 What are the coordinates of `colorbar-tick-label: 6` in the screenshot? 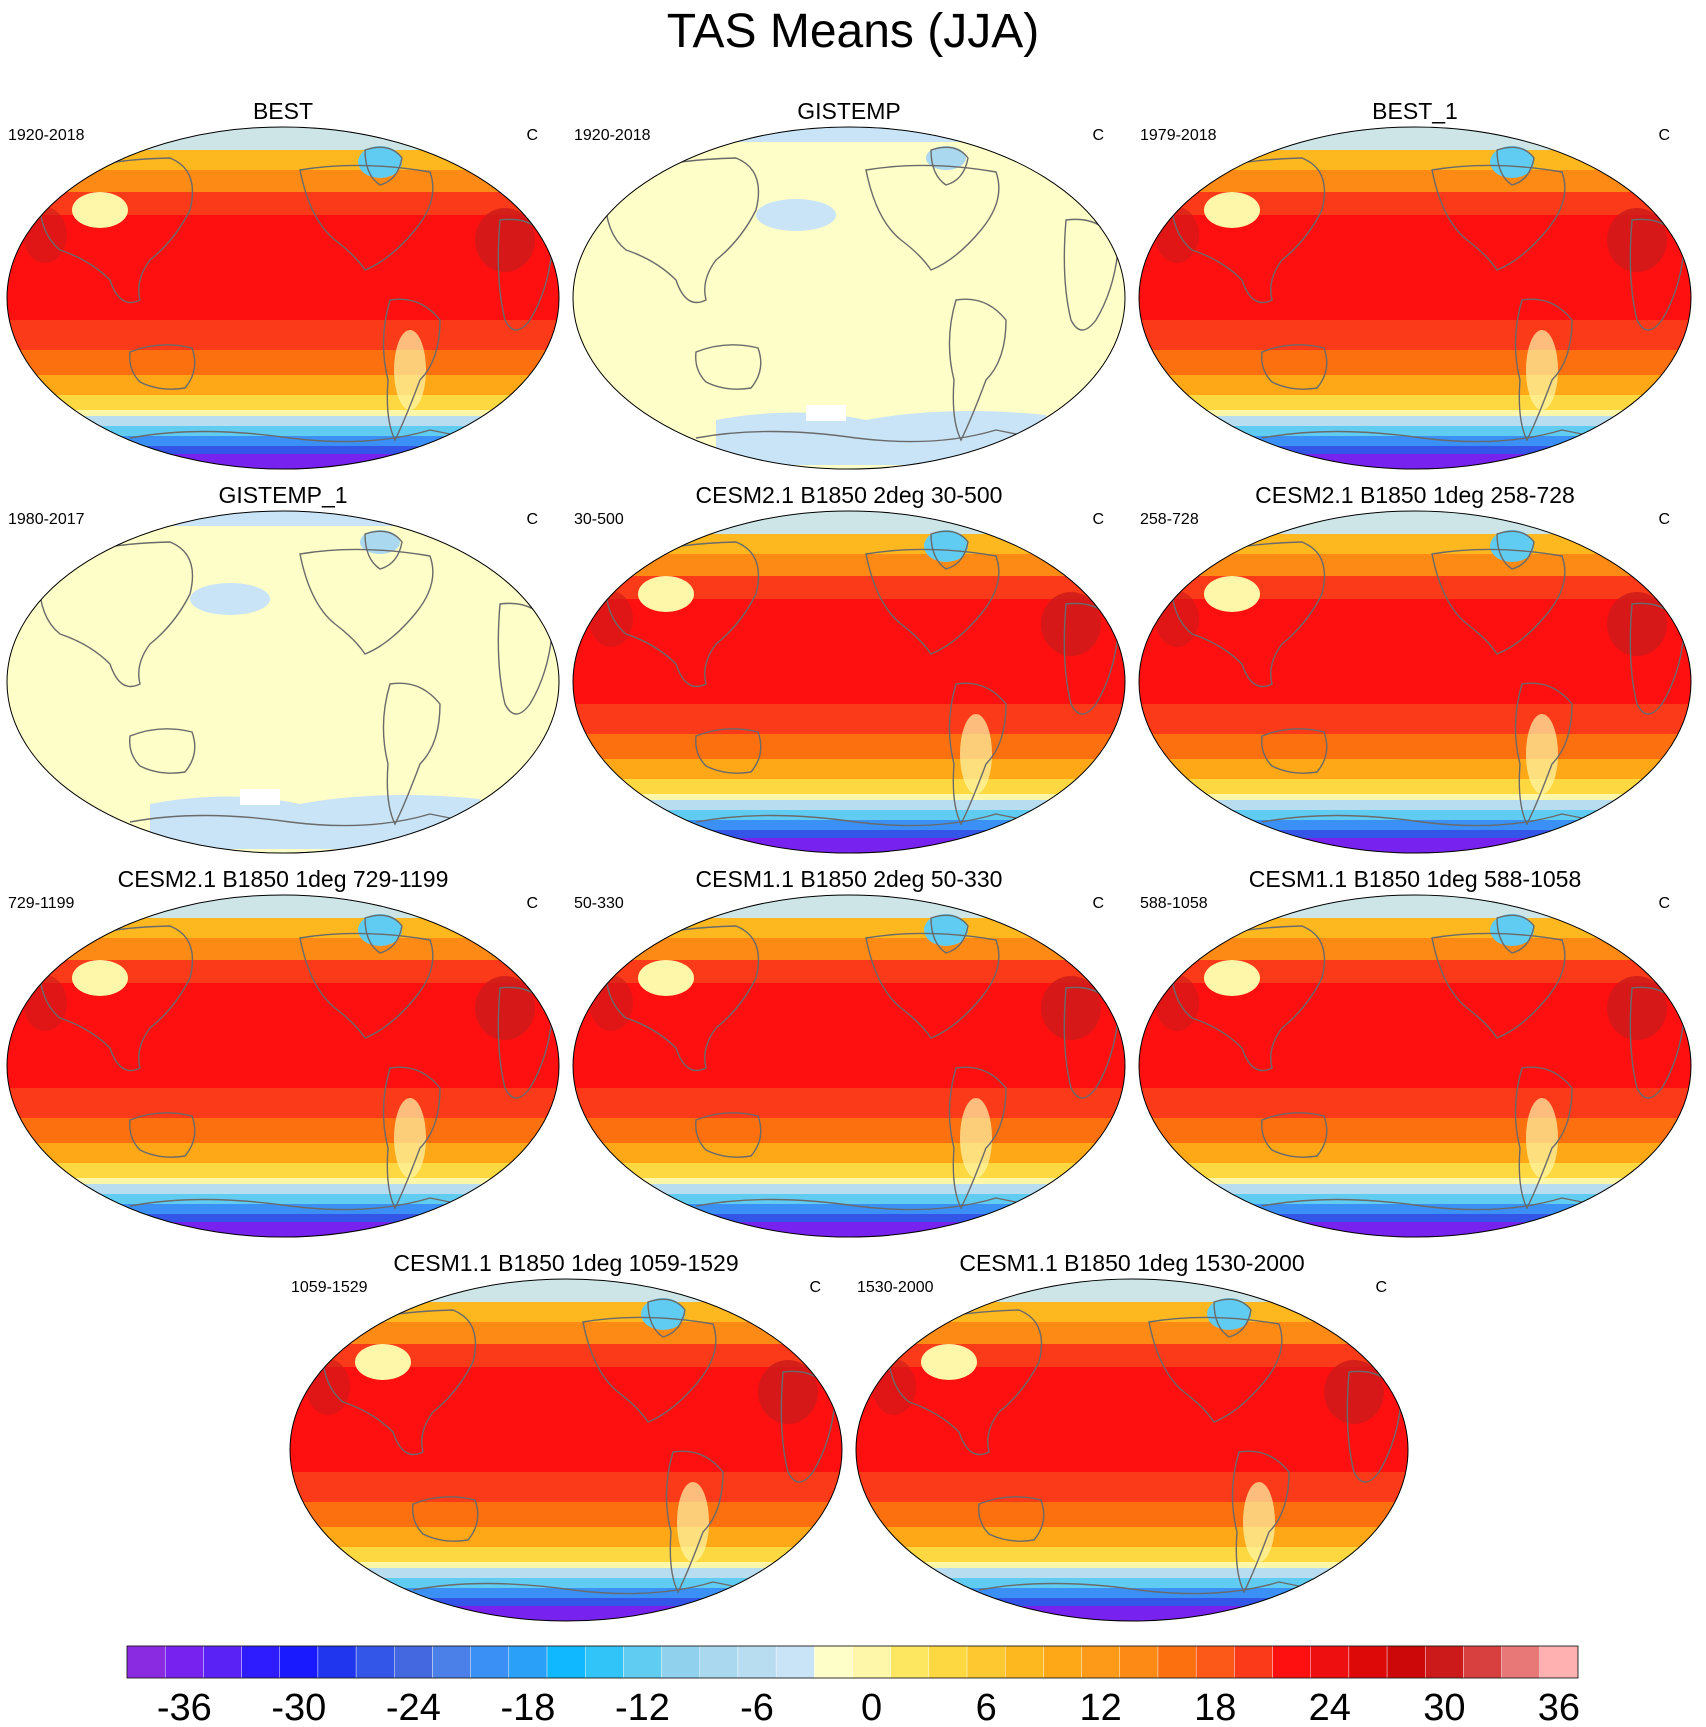 It's located at (986, 1707).